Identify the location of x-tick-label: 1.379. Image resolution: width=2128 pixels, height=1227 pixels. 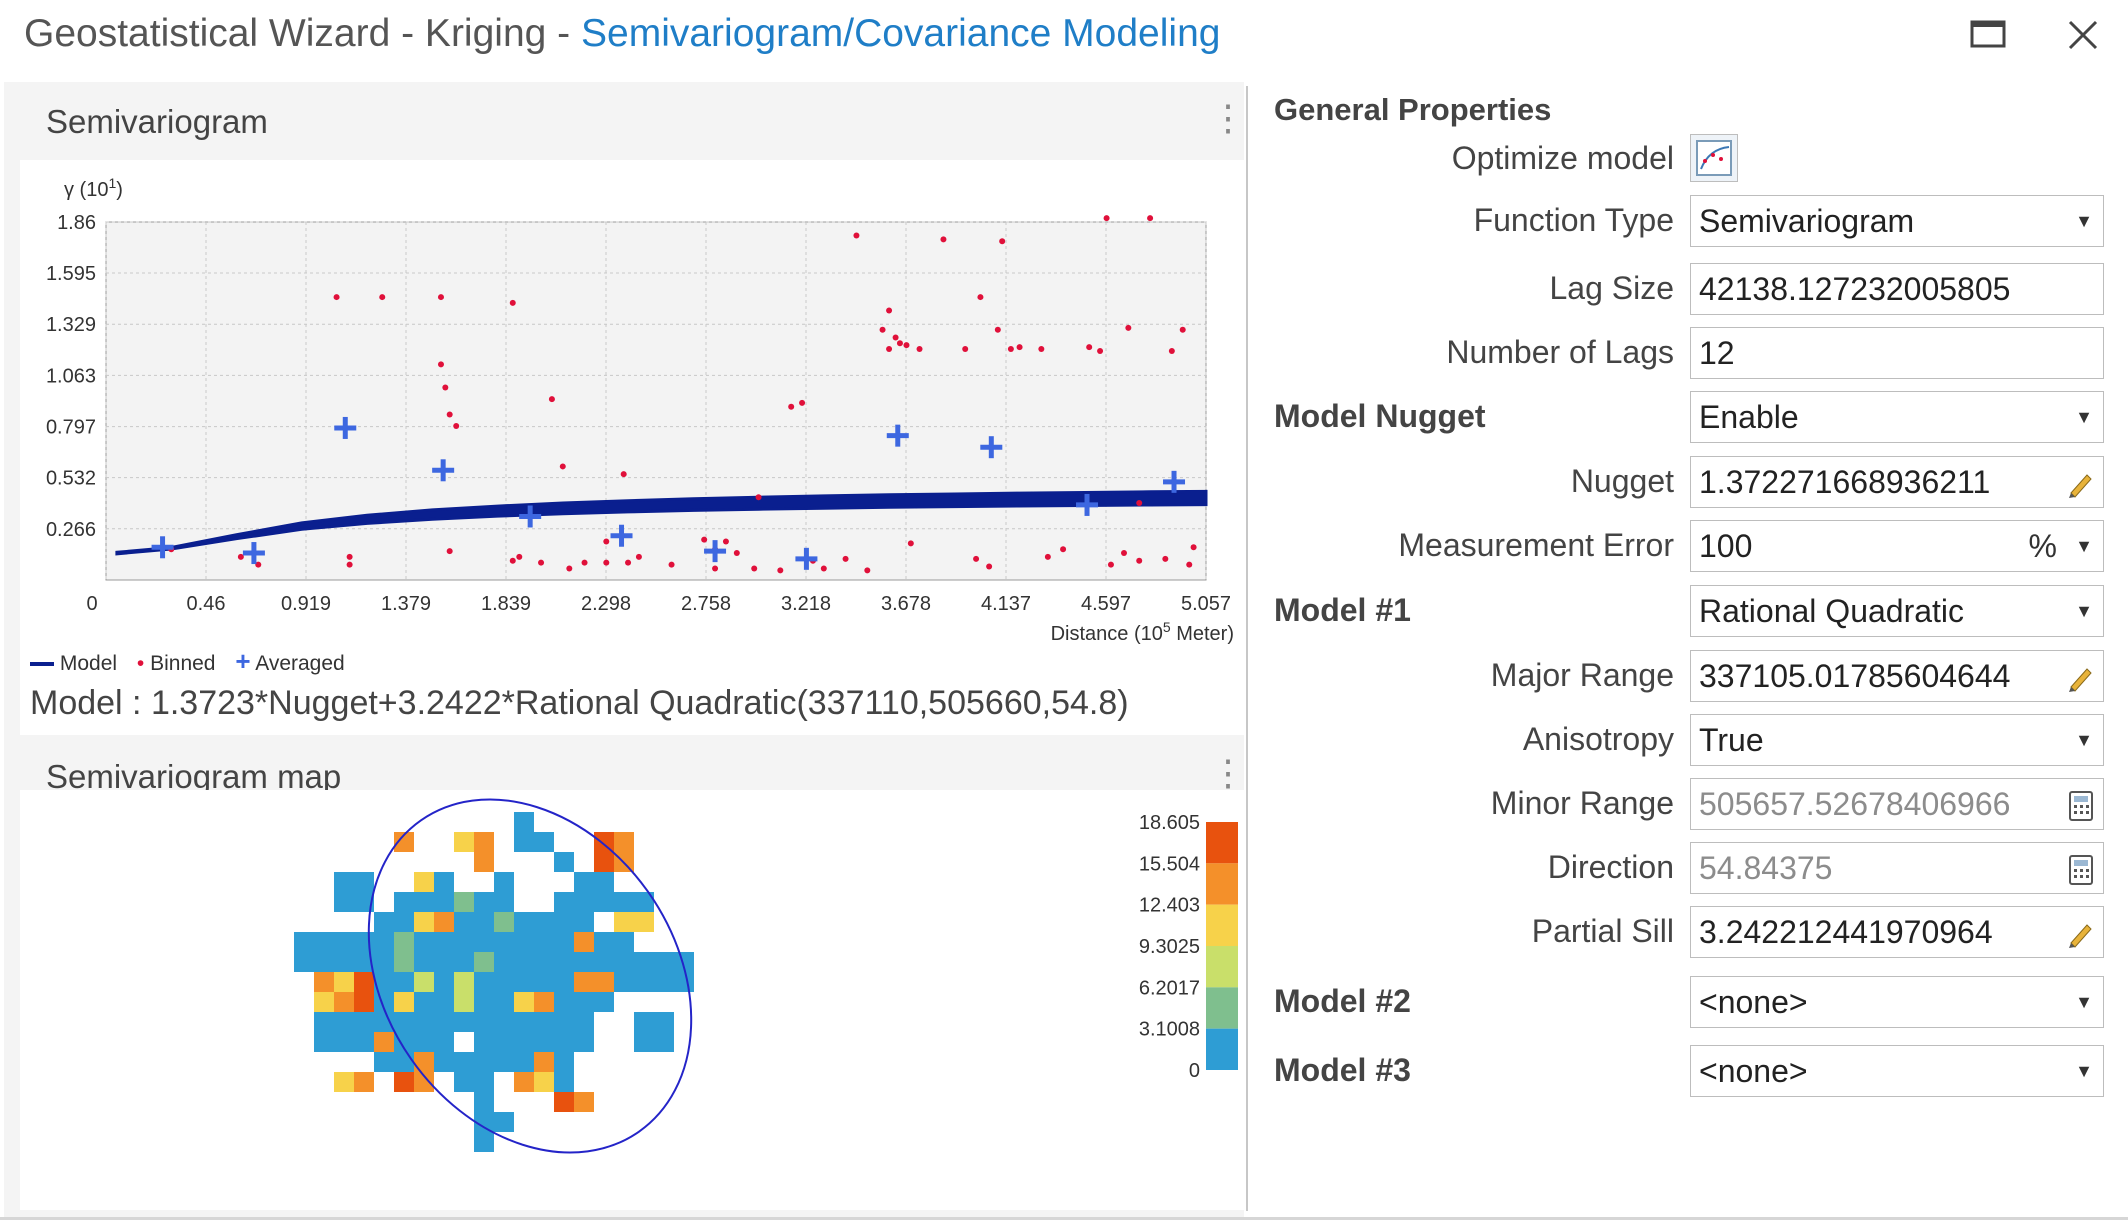
(406, 604).